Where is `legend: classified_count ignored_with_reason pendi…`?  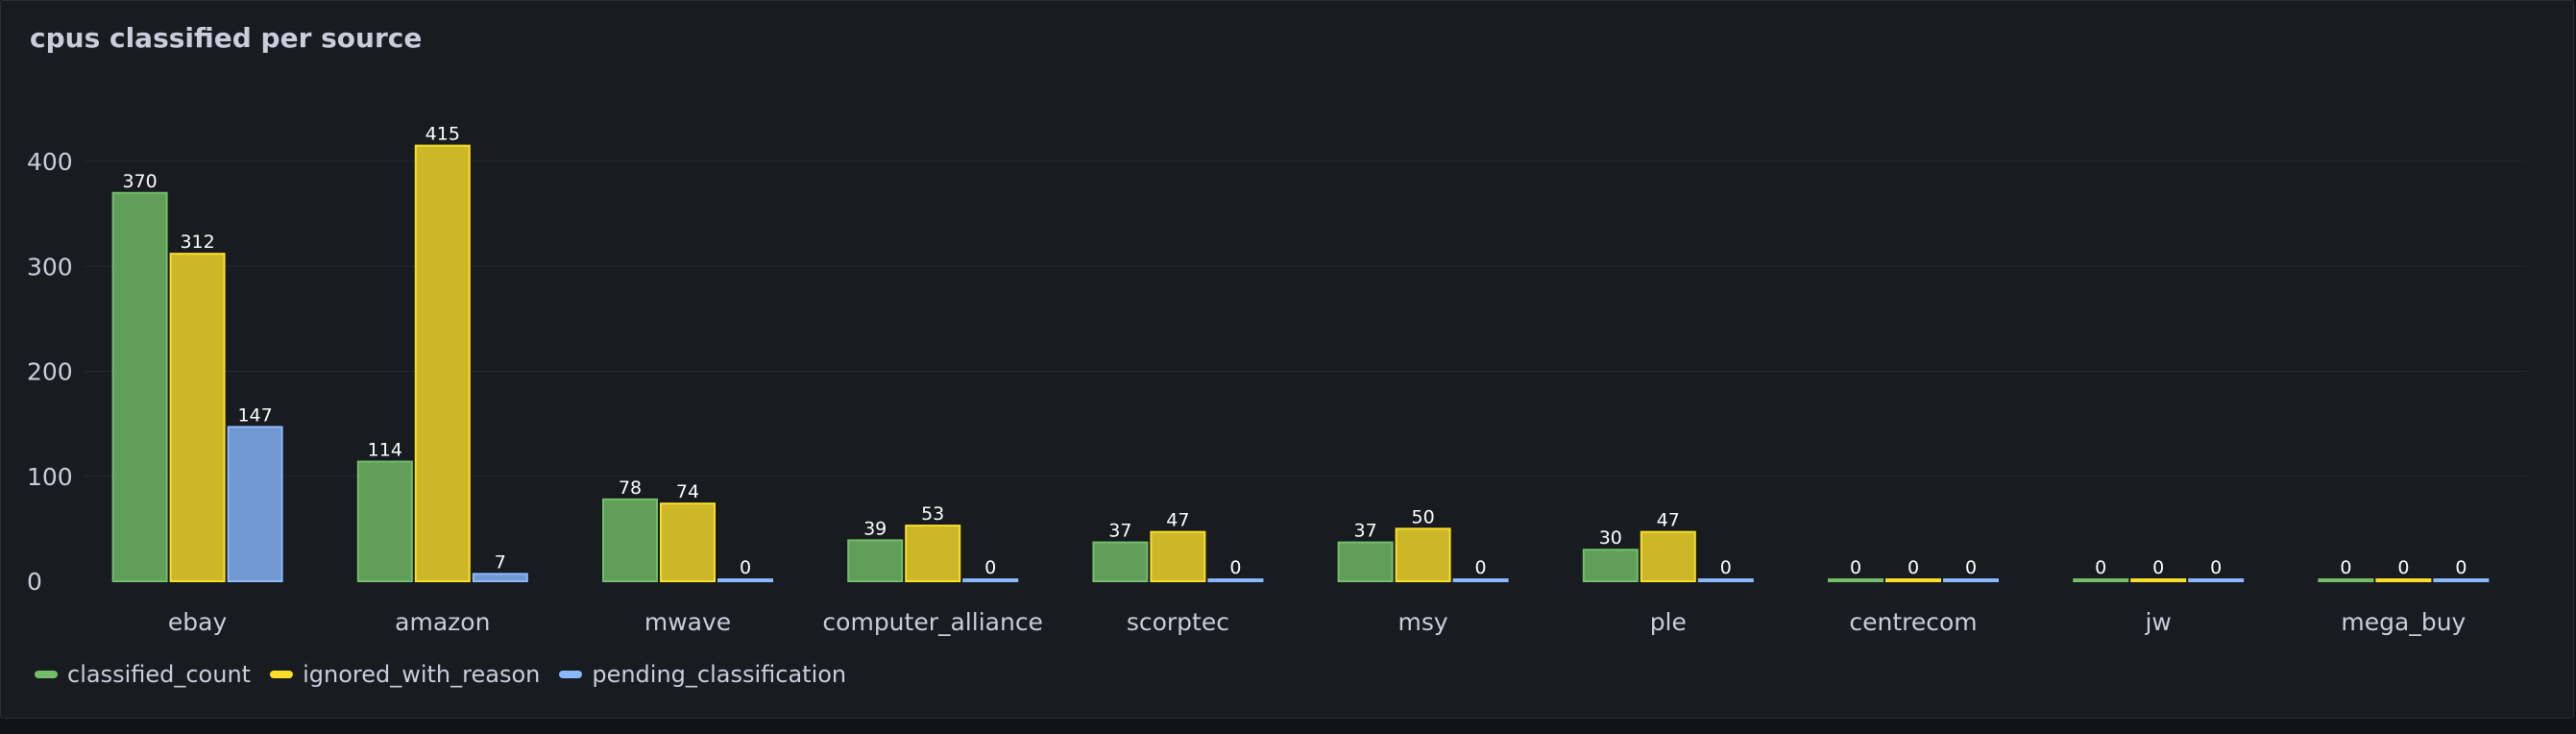
legend: classified_count ignored_with_reason pendi… is located at coordinates (440, 675).